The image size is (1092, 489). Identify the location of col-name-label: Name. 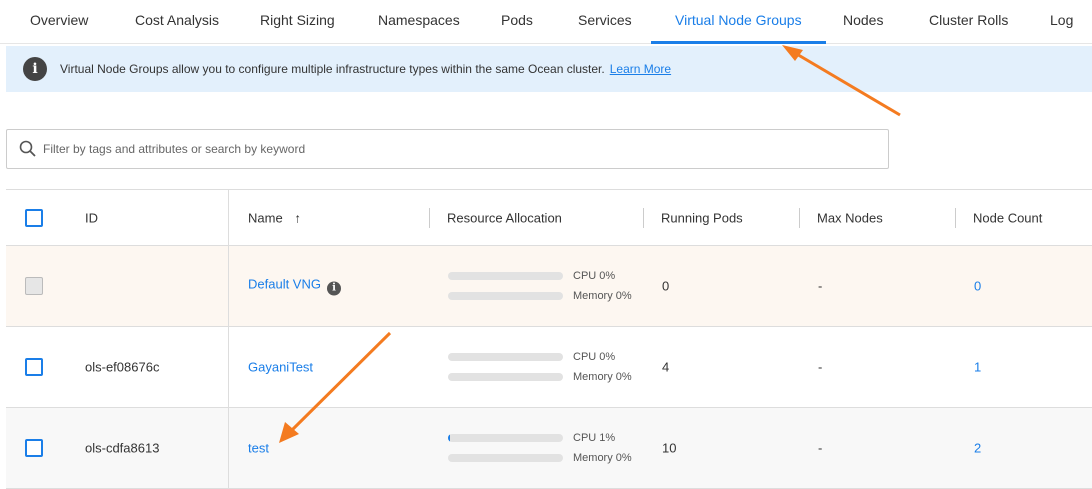
(265, 217).